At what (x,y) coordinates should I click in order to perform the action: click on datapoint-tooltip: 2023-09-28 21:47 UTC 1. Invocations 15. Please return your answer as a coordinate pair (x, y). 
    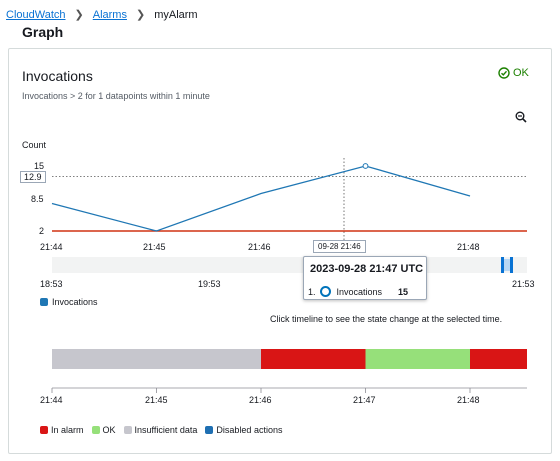
    Looking at the image, I should click on (365, 278).